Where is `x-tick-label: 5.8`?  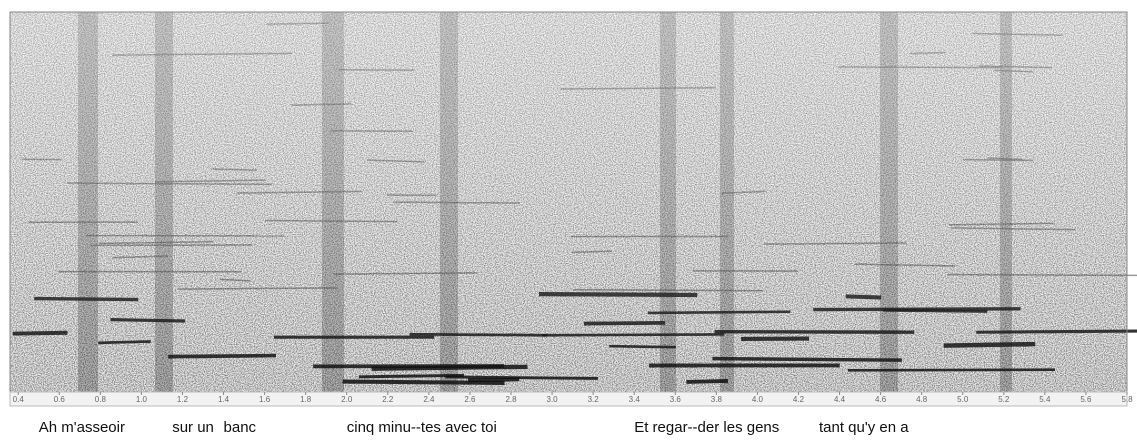 x-tick-label: 5.8 is located at coordinates (1127, 399).